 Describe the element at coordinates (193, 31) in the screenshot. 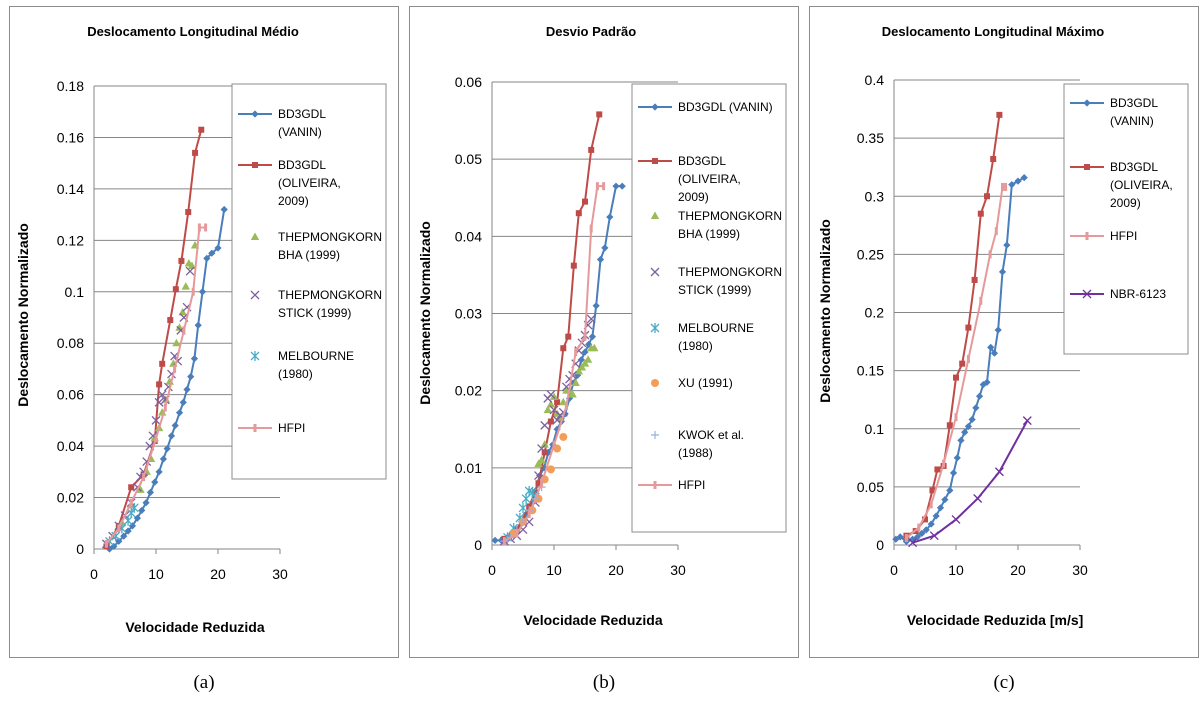

I see `chart-title: Deslocamento Longitudinal Médio` at that location.